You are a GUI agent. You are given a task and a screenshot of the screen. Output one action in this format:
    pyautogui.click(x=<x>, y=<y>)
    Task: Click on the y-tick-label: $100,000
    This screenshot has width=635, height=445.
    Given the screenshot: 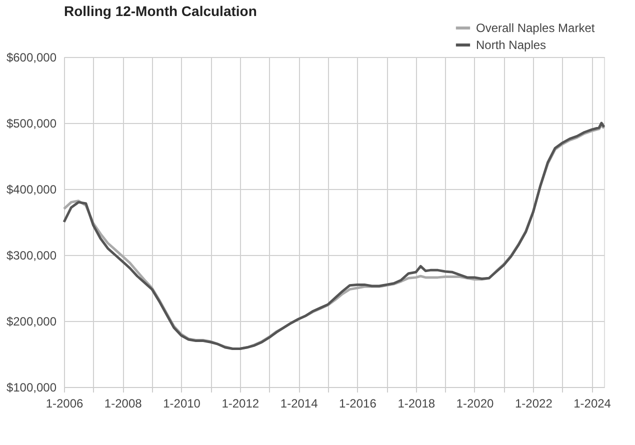 What is the action you would take?
    pyautogui.click(x=31, y=387)
    